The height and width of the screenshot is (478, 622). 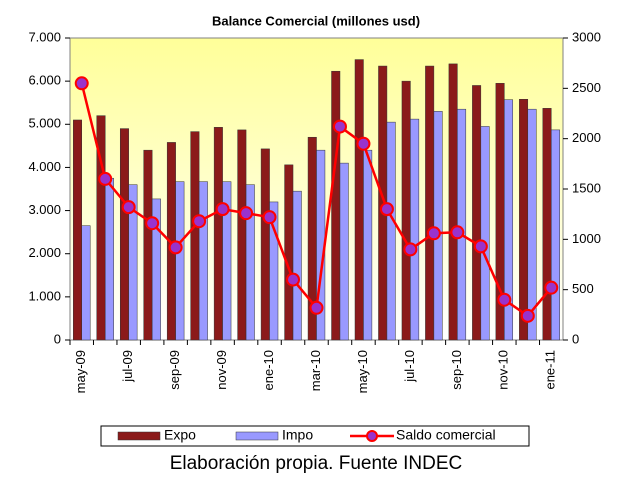 What do you see at coordinates (297, 435) in the screenshot?
I see `legend-label: Impo` at bounding box center [297, 435].